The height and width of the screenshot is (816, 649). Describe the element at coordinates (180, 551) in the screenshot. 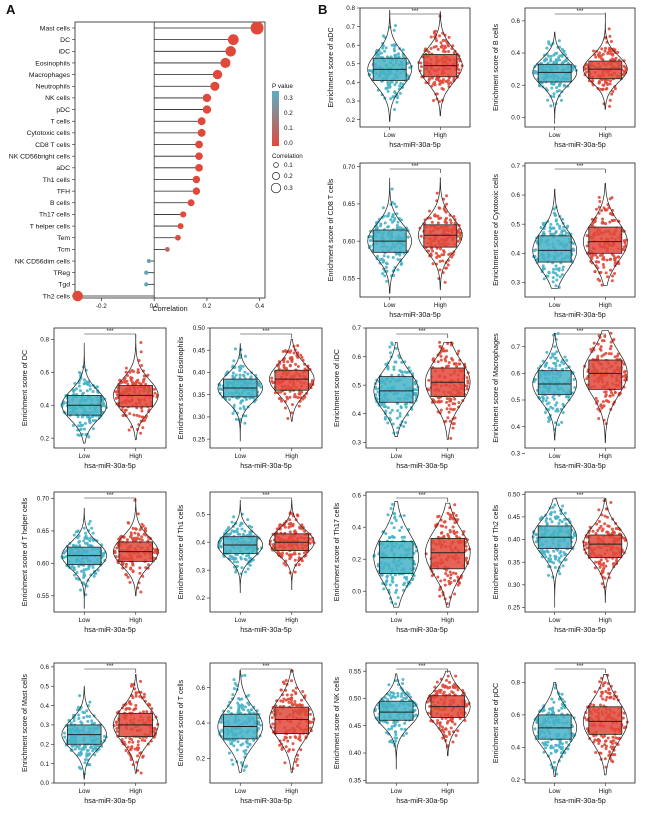

I see `violin-y-axis-label: Enrichment score of Th1 cells` at that location.